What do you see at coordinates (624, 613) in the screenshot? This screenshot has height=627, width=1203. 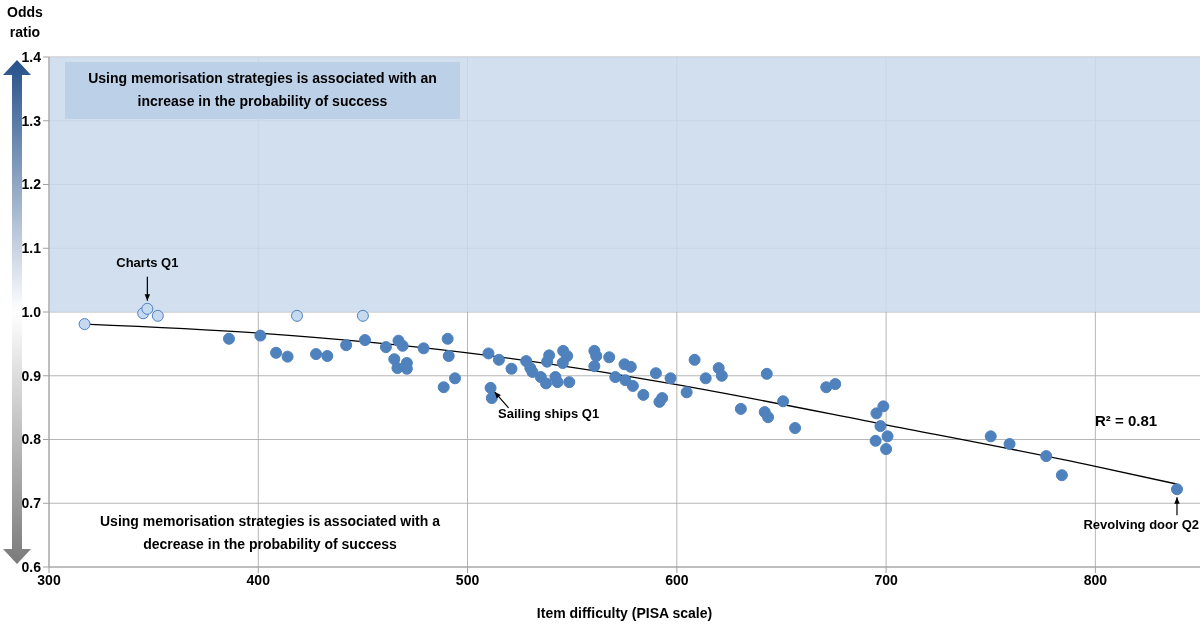 I see `x-axis-title: Item difficulty (PISA scale)` at bounding box center [624, 613].